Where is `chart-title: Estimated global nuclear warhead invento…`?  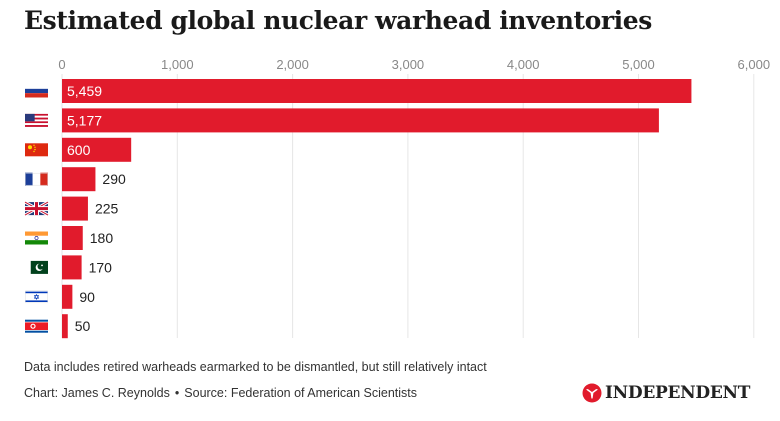
chart-title: Estimated global nuclear warhead invento… is located at coordinates (338, 20).